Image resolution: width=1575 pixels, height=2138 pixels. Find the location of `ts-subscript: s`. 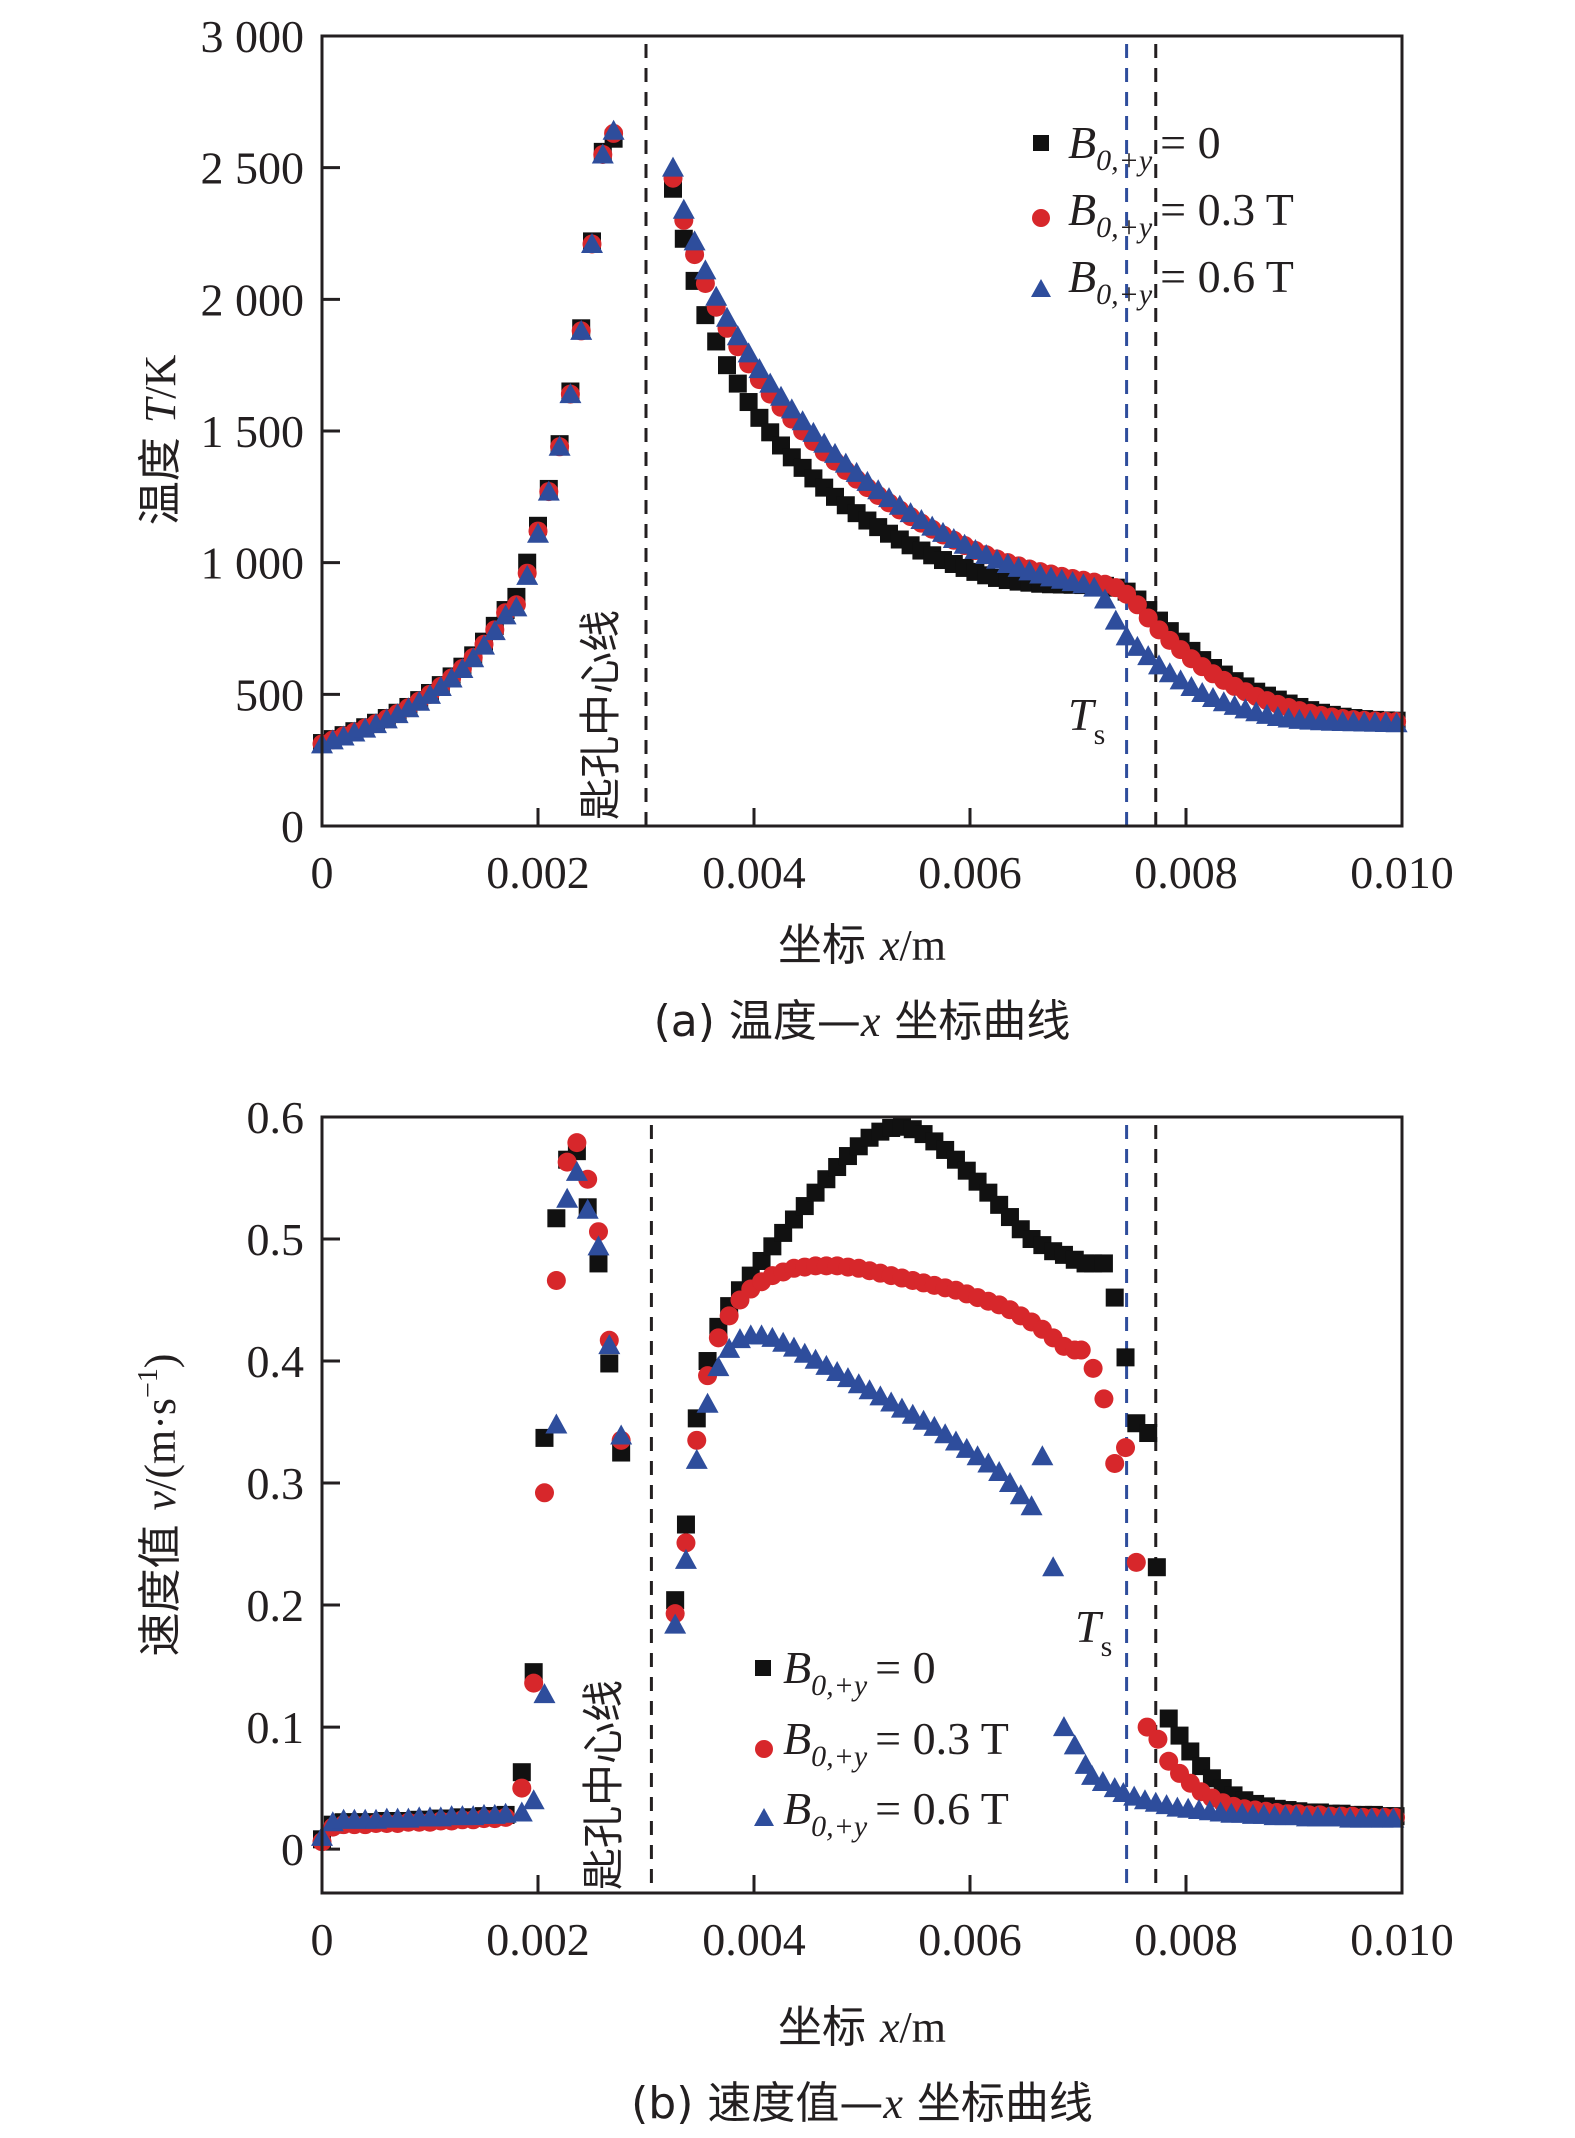

ts-subscript: s is located at coordinates (1107, 1646).